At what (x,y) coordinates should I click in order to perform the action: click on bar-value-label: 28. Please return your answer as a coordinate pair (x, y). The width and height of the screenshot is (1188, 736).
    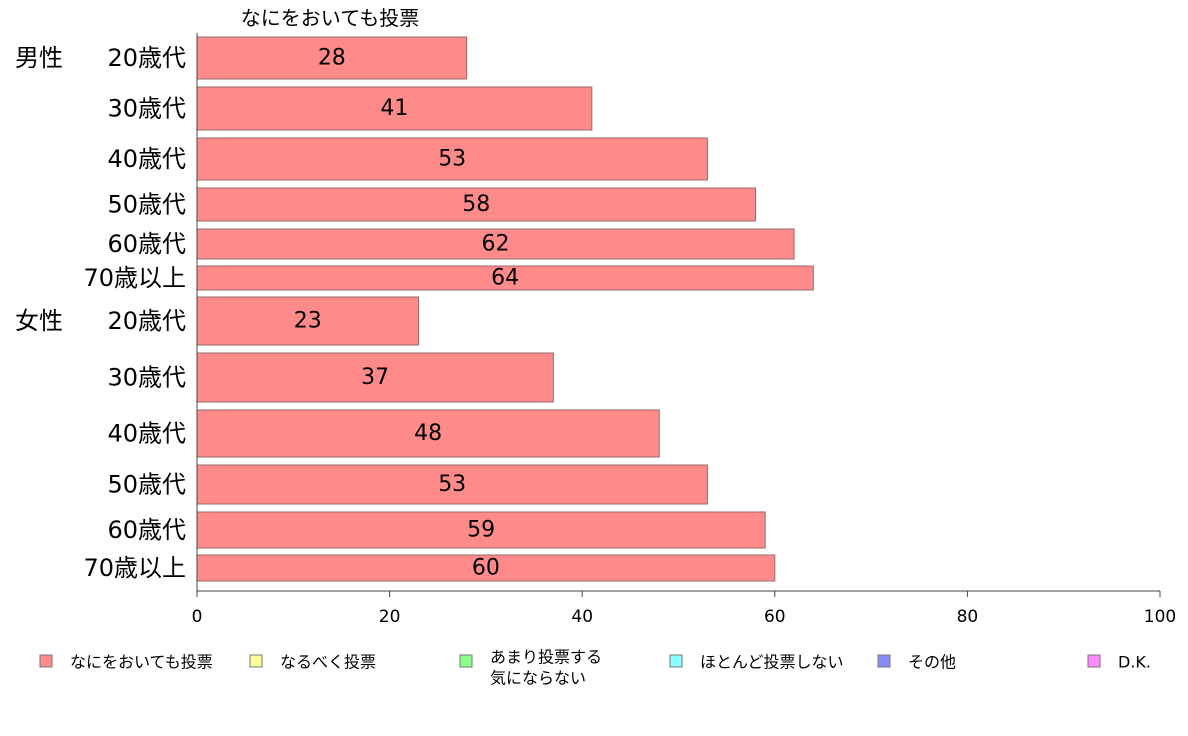
    Looking at the image, I should click on (332, 58).